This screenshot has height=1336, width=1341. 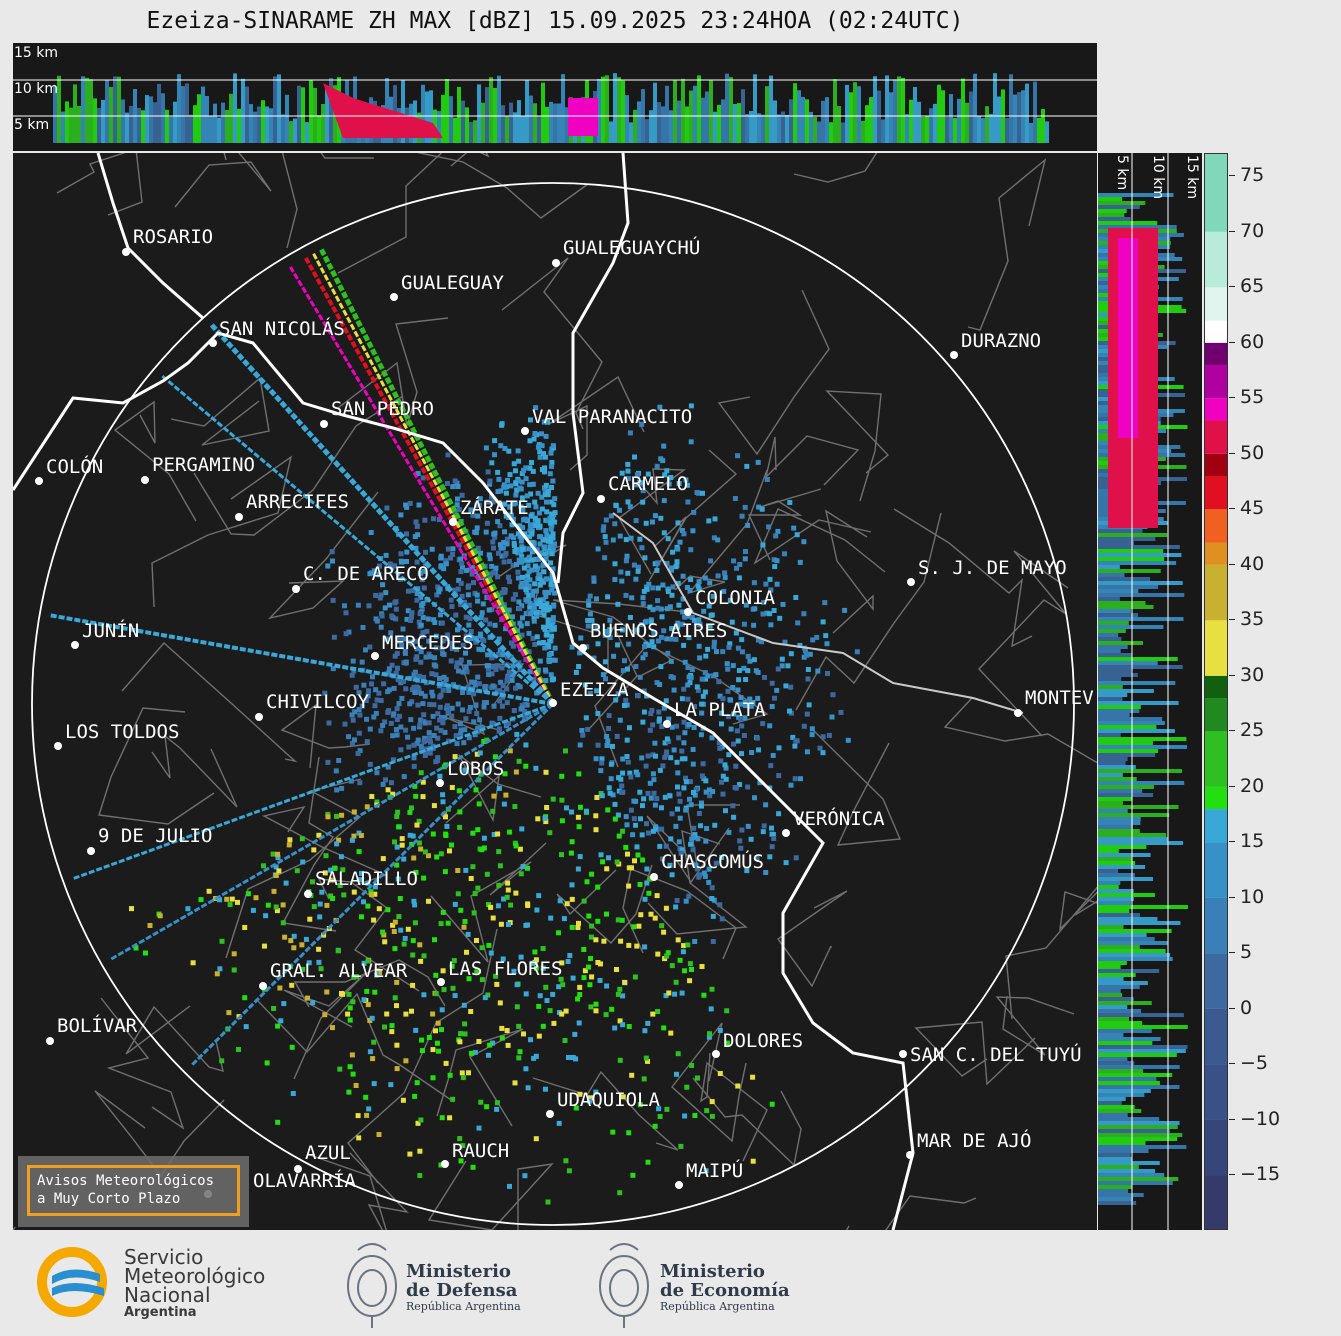 I want to click on right-cross-section-image, so click(x=1143, y=691).